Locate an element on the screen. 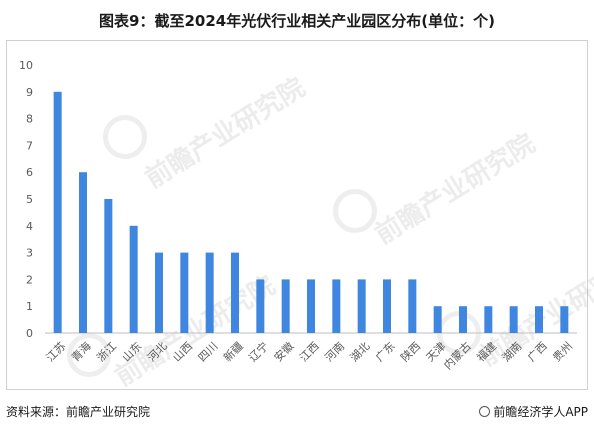  x-tick-label: 新疆 is located at coordinates (232, 351).